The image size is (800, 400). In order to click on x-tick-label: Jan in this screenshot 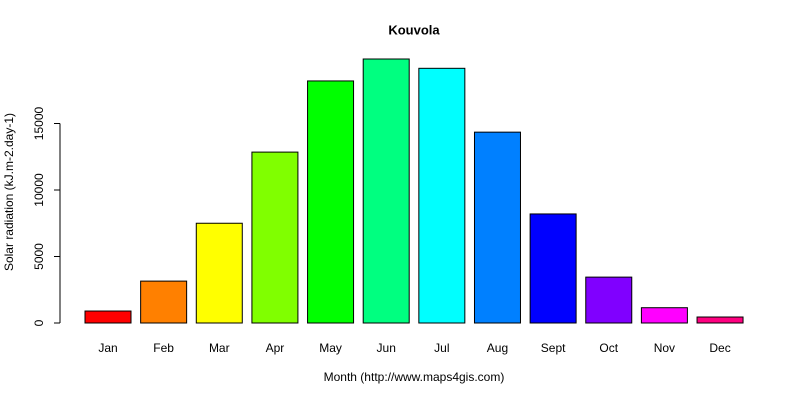, I will do `click(107, 348)`.